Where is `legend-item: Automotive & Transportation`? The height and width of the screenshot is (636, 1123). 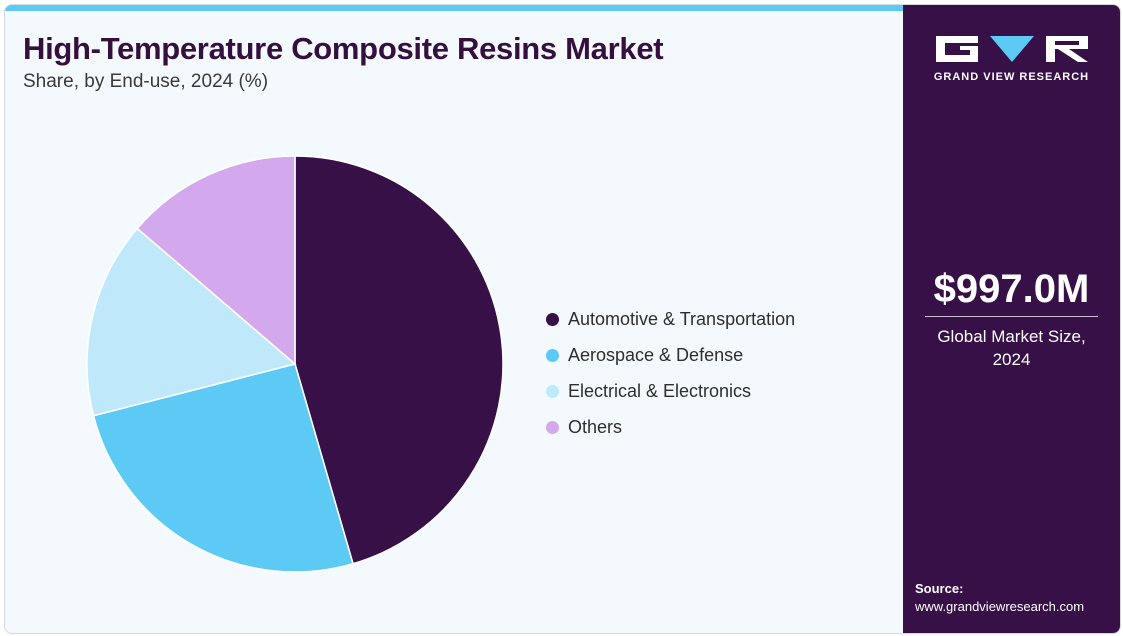
legend-item: Automotive & Transportation is located at coordinates (670, 319).